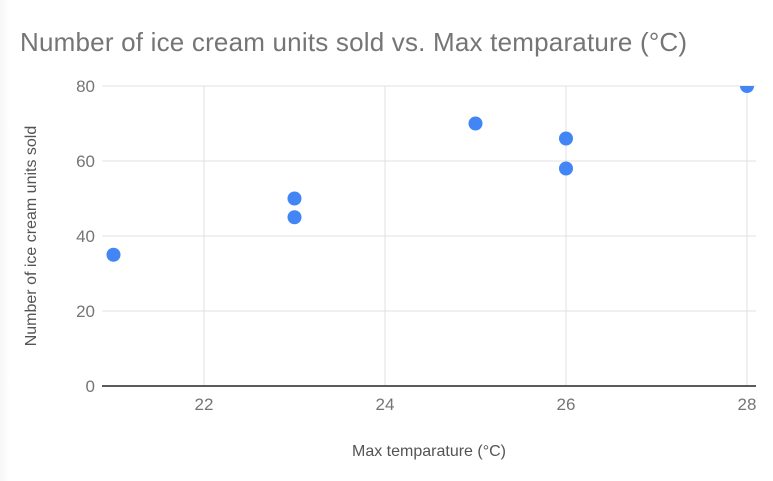 The width and height of the screenshot is (773, 481). I want to click on y-tick-label: 0, so click(90, 386).